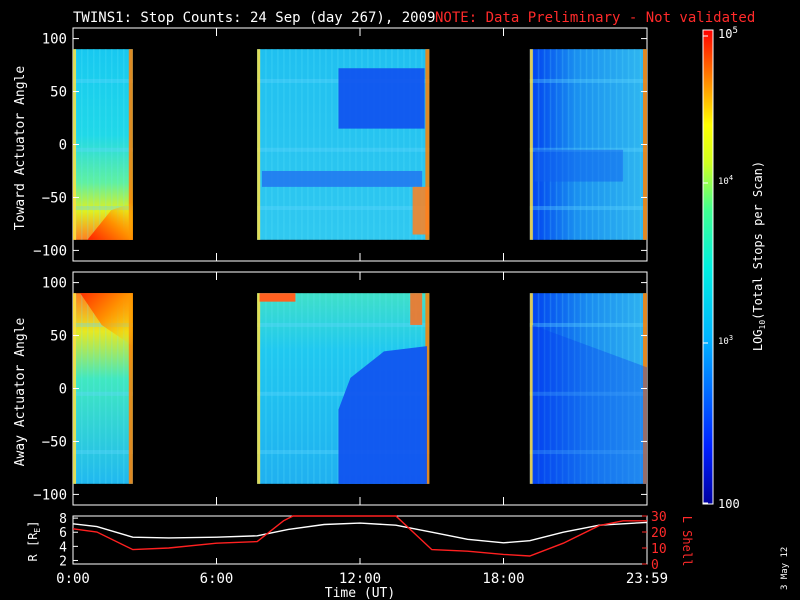 Image resolution: width=800 pixels, height=600 pixels. What do you see at coordinates (381, 98) in the screenshot?
I see `low-region-toward-upper` at bounding box center [381, 98].